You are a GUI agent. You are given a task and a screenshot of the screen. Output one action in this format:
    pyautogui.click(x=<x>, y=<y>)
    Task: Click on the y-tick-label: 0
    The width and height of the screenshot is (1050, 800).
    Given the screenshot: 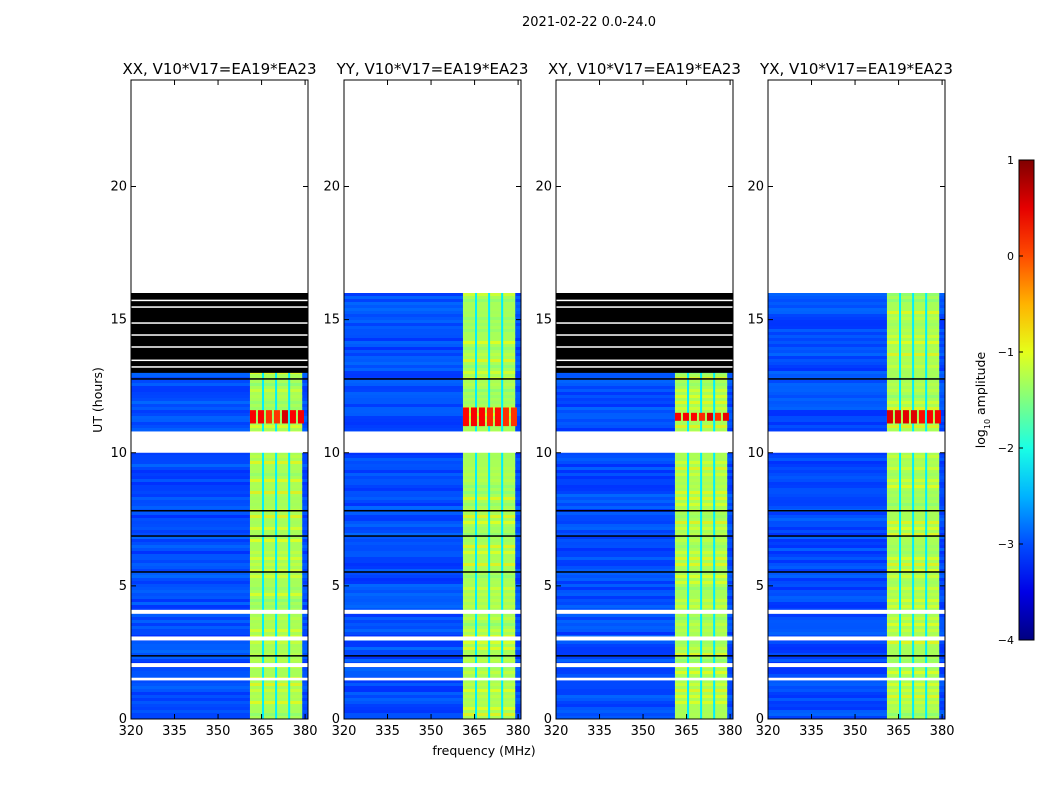 What is the action you would take?
    pyautogui.click(x=336, y=719)
    